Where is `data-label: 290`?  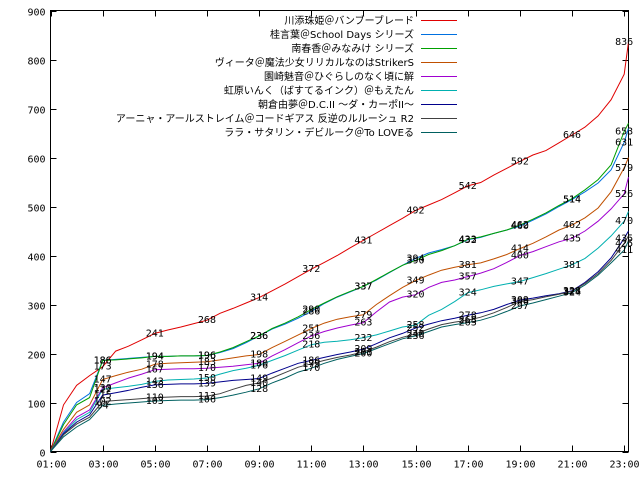
data-label: 290 is located at coordinates (311, 309).